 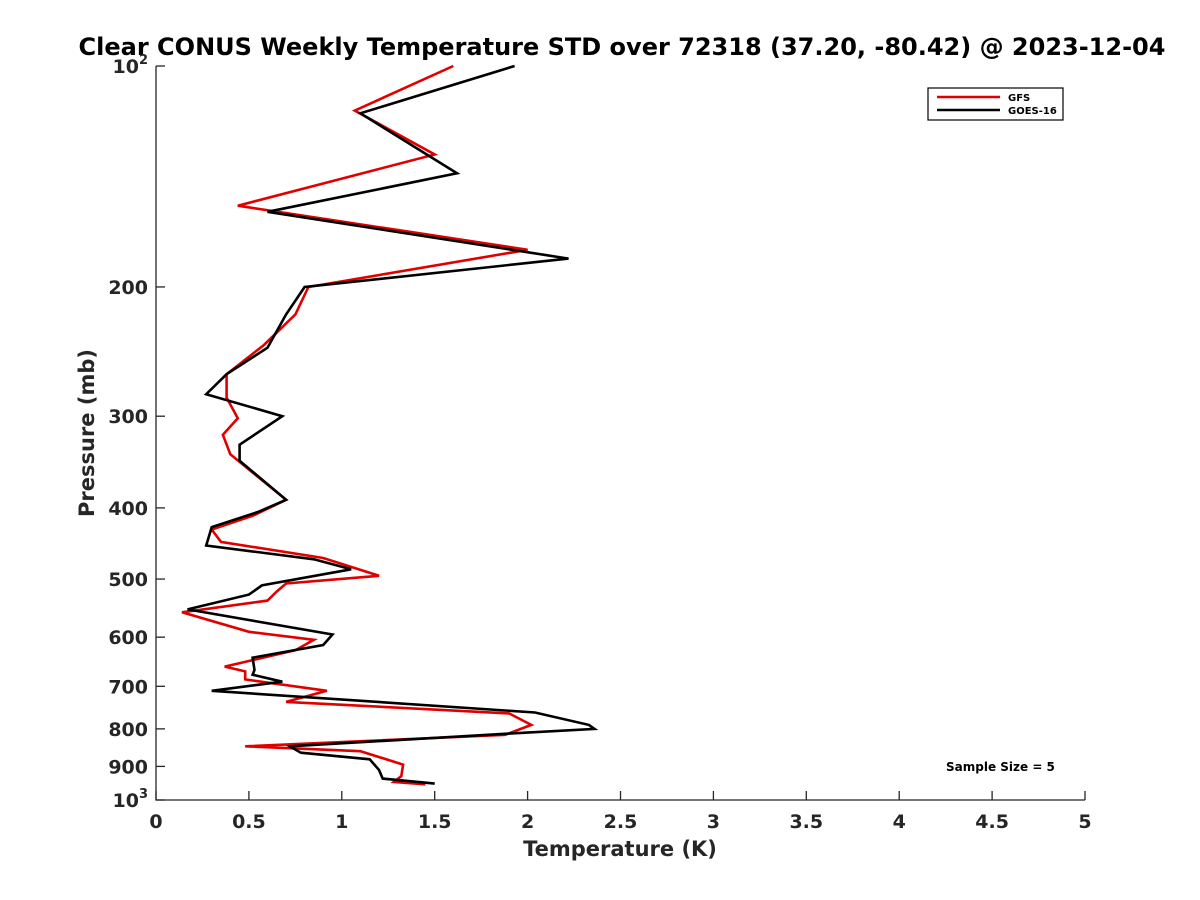 What do you see at coordinates (131, 65) in the screenshot?
I see `y-tick-label: 10²` at bounding box center [131, 65].